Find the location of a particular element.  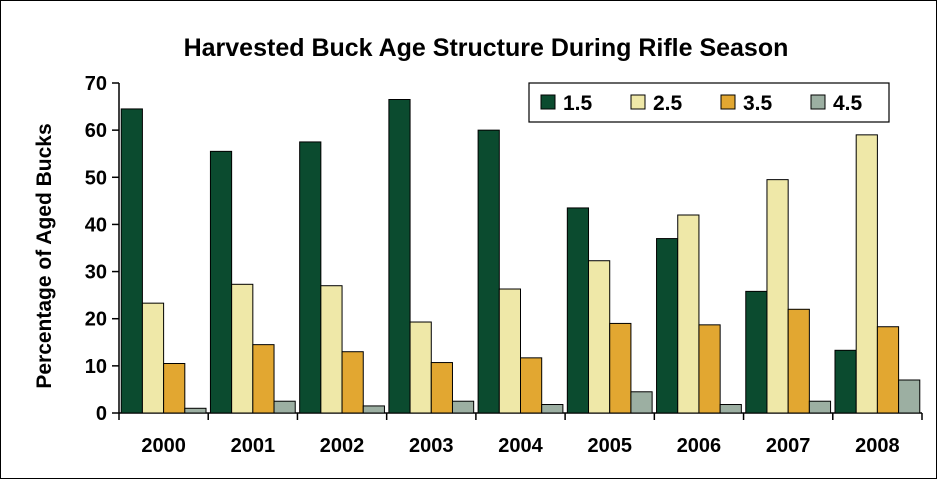

bar-1-5-2004 is located at coordinates (488, 271).